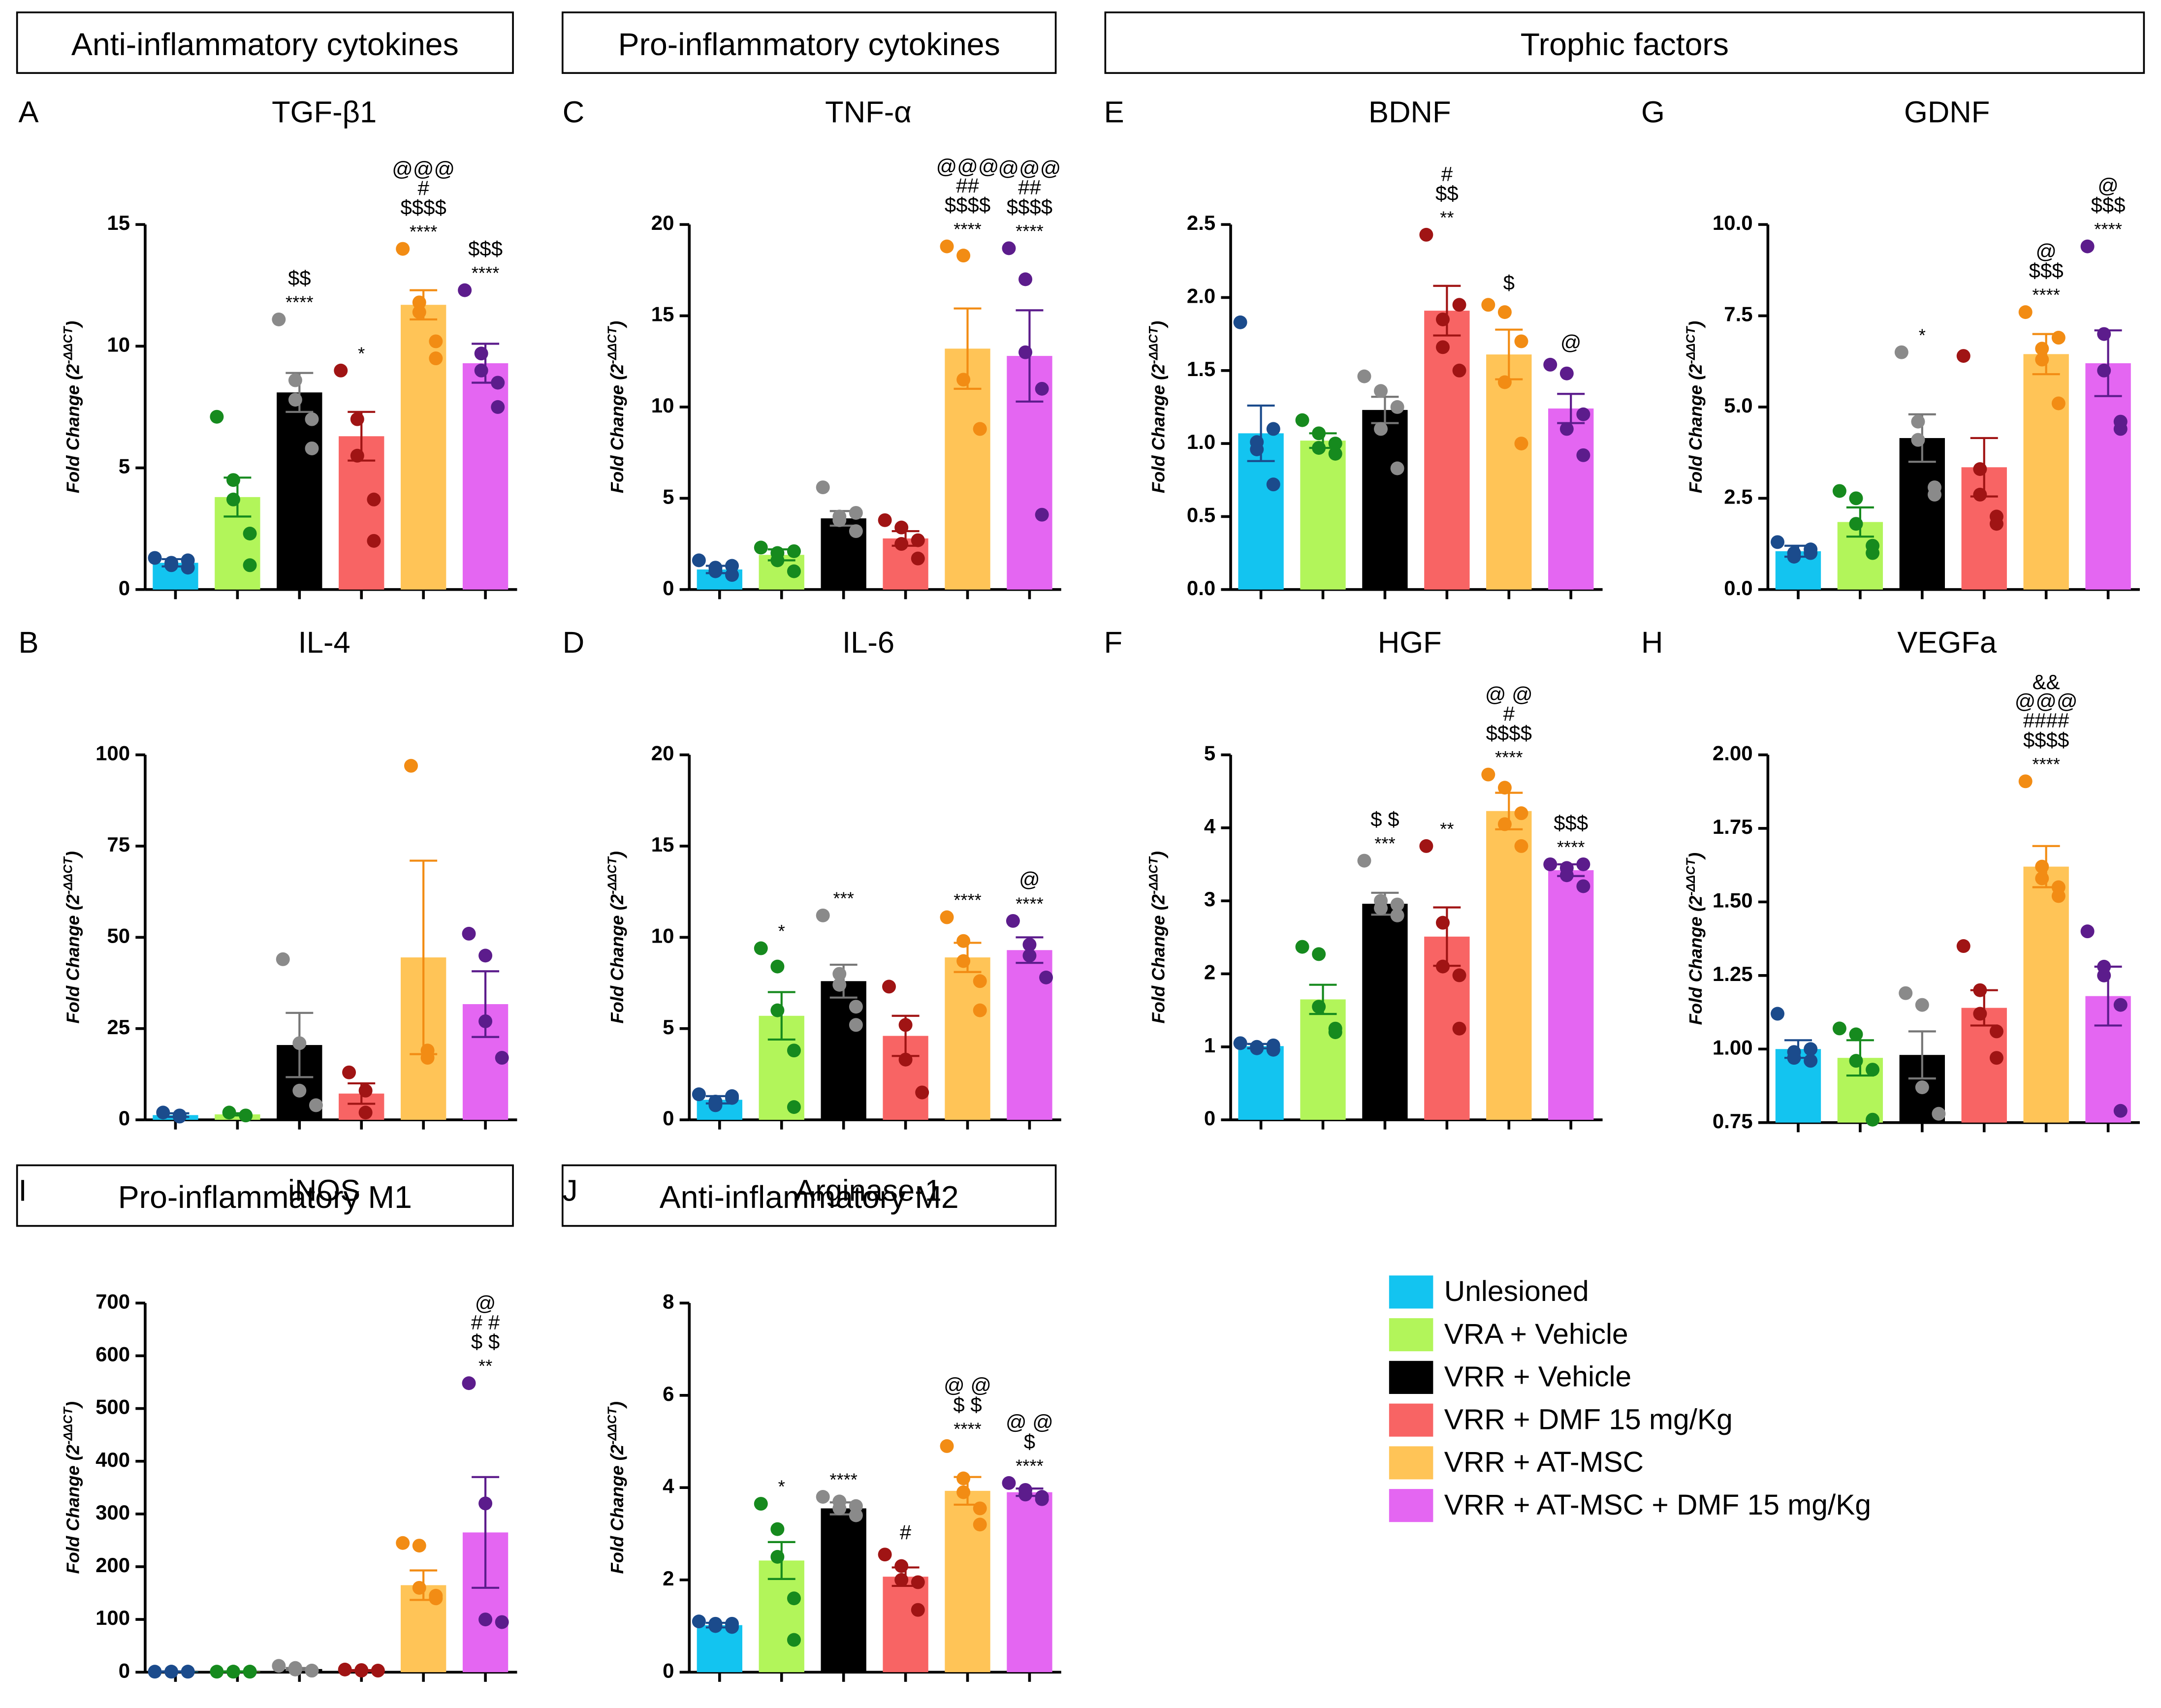 This screenshot has height=1708, width=2161. Describe the element at coordinates (1652, 643) in the screenshot. I see `panel-letter: H` at that location.